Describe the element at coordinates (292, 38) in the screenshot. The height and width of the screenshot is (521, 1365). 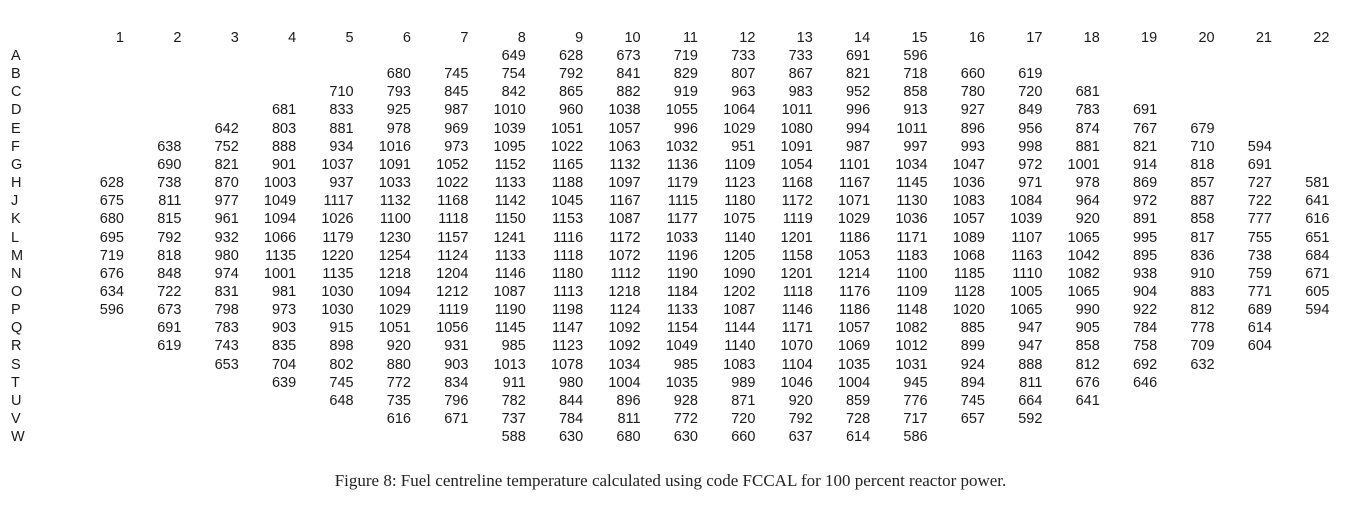
I see `column-header: 4` at that location.